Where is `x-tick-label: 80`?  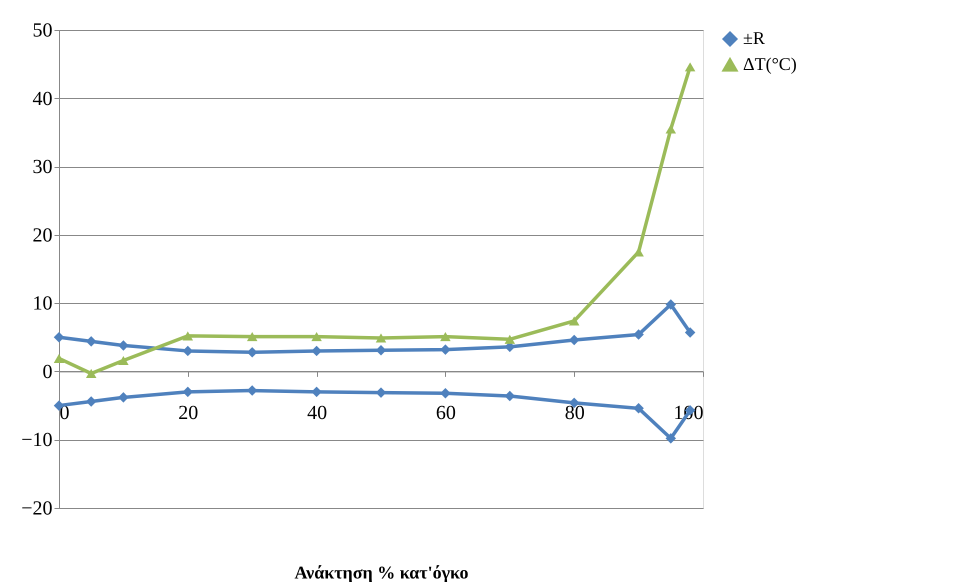 x-tick-label: 80 is located at coordinates (574, 413).